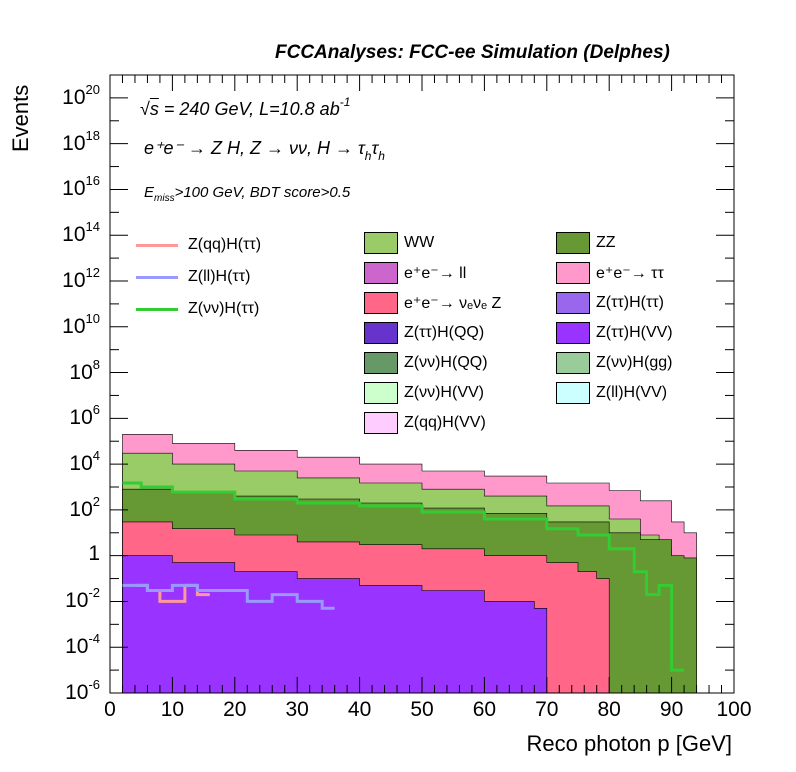 This screenshot has width=796, height=772. I want to click on y-tick-label: 10⁸, so click(84, 370).